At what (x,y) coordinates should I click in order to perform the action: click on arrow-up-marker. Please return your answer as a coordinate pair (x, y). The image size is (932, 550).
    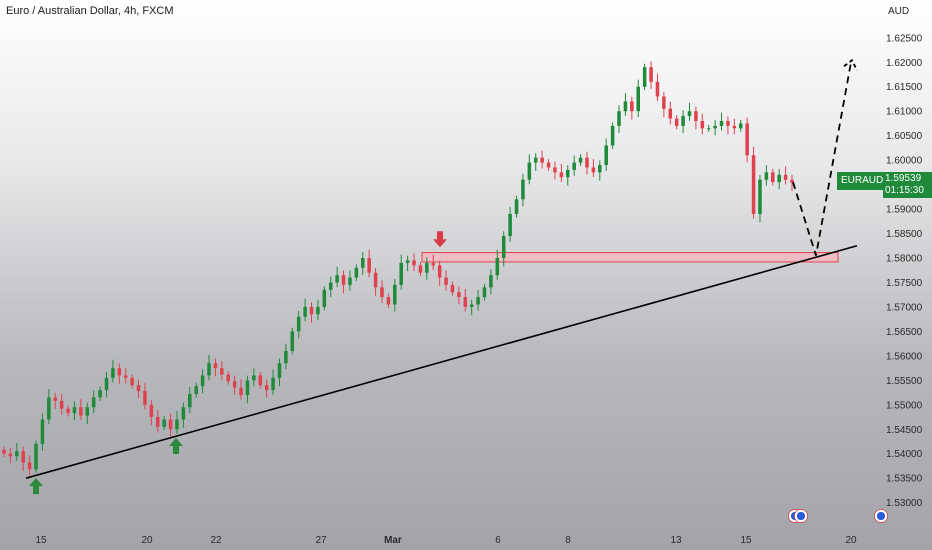
    Looking at the image, I should click on (36, 486).